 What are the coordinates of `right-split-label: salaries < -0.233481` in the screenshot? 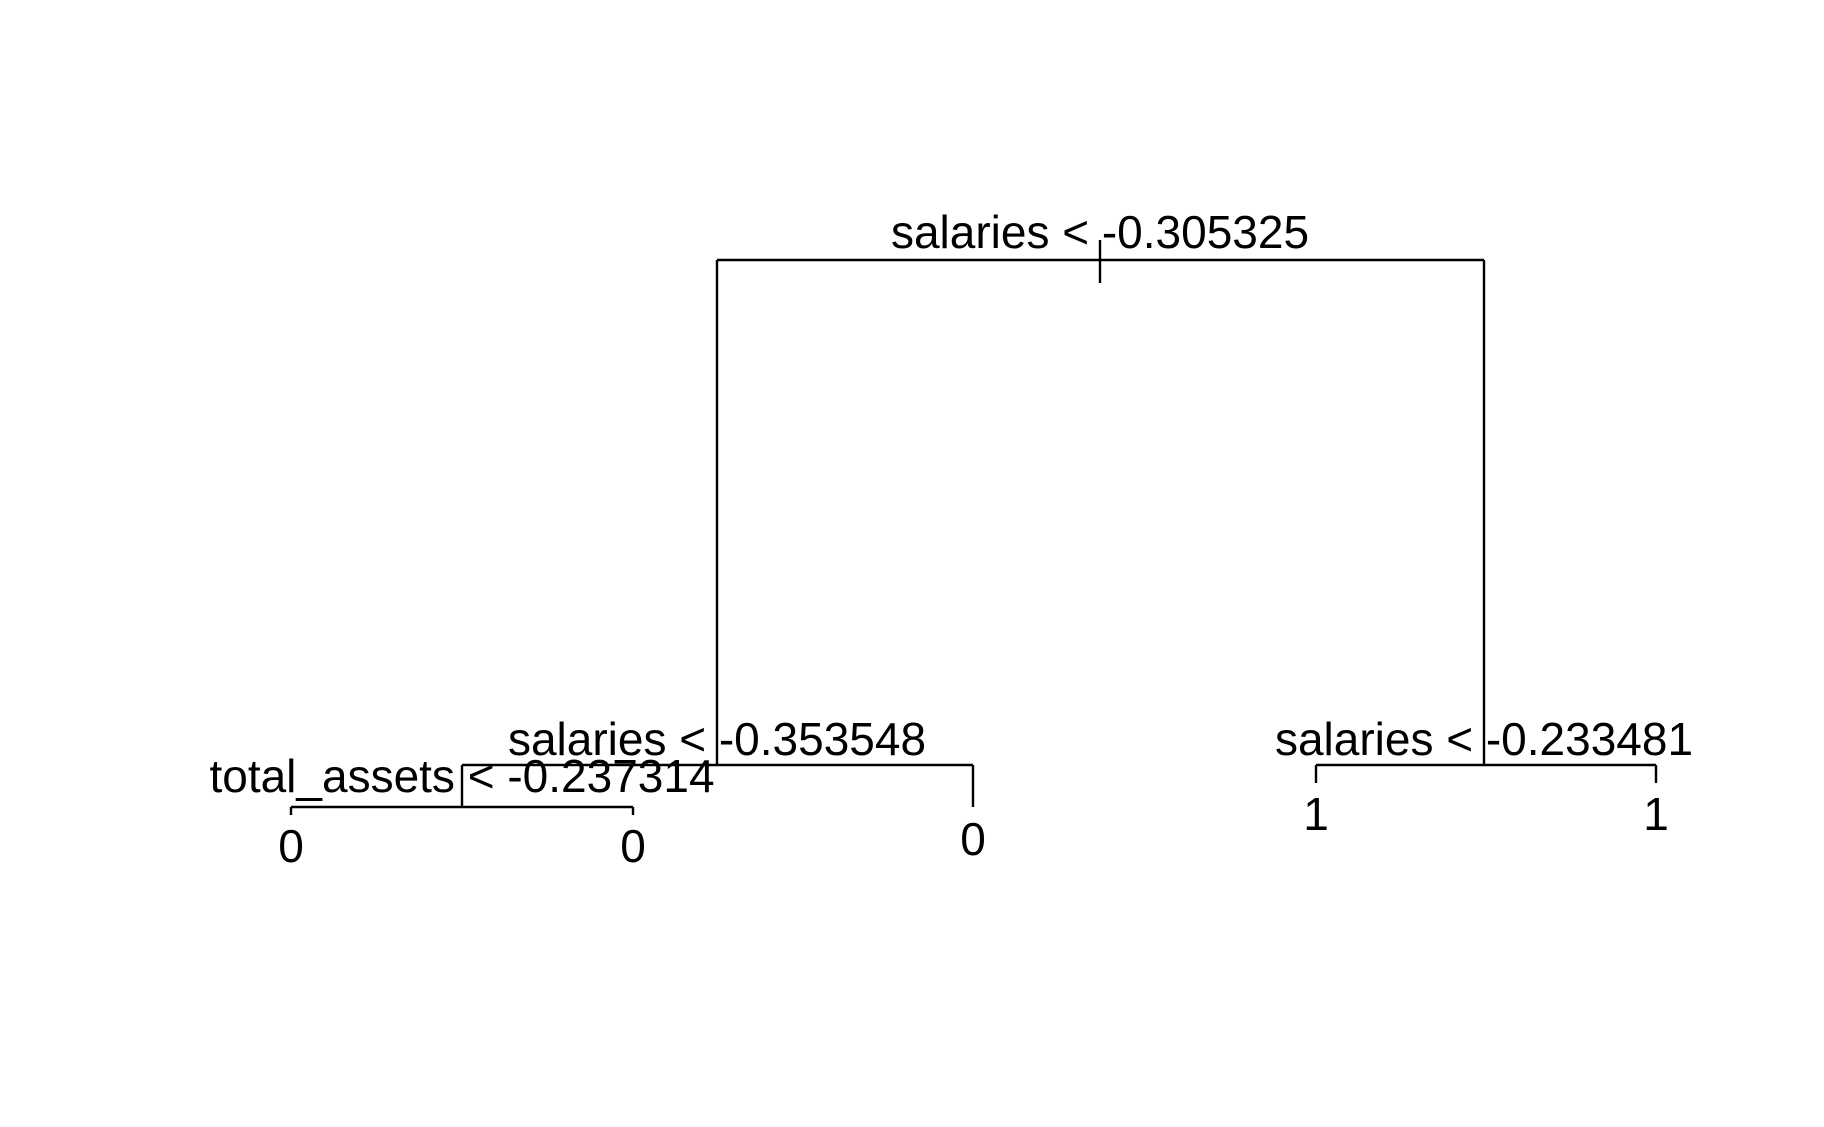 It's located at (1484, 739).